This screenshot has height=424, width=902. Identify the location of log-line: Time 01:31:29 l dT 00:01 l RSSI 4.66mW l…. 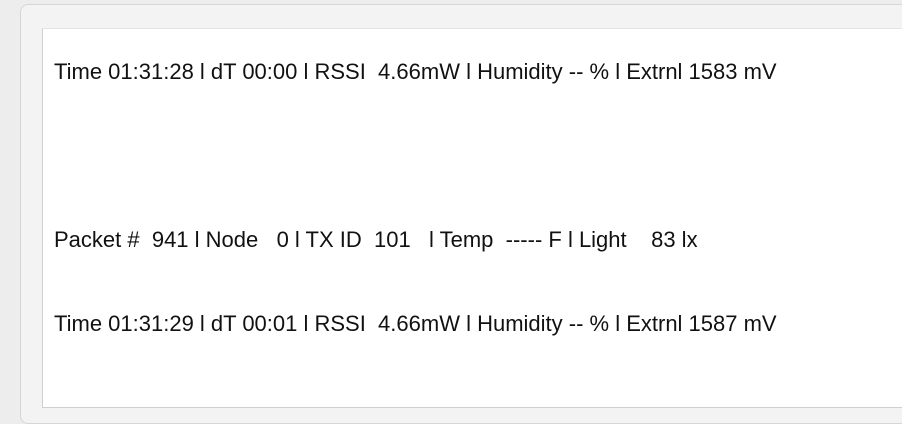
(415, 323).